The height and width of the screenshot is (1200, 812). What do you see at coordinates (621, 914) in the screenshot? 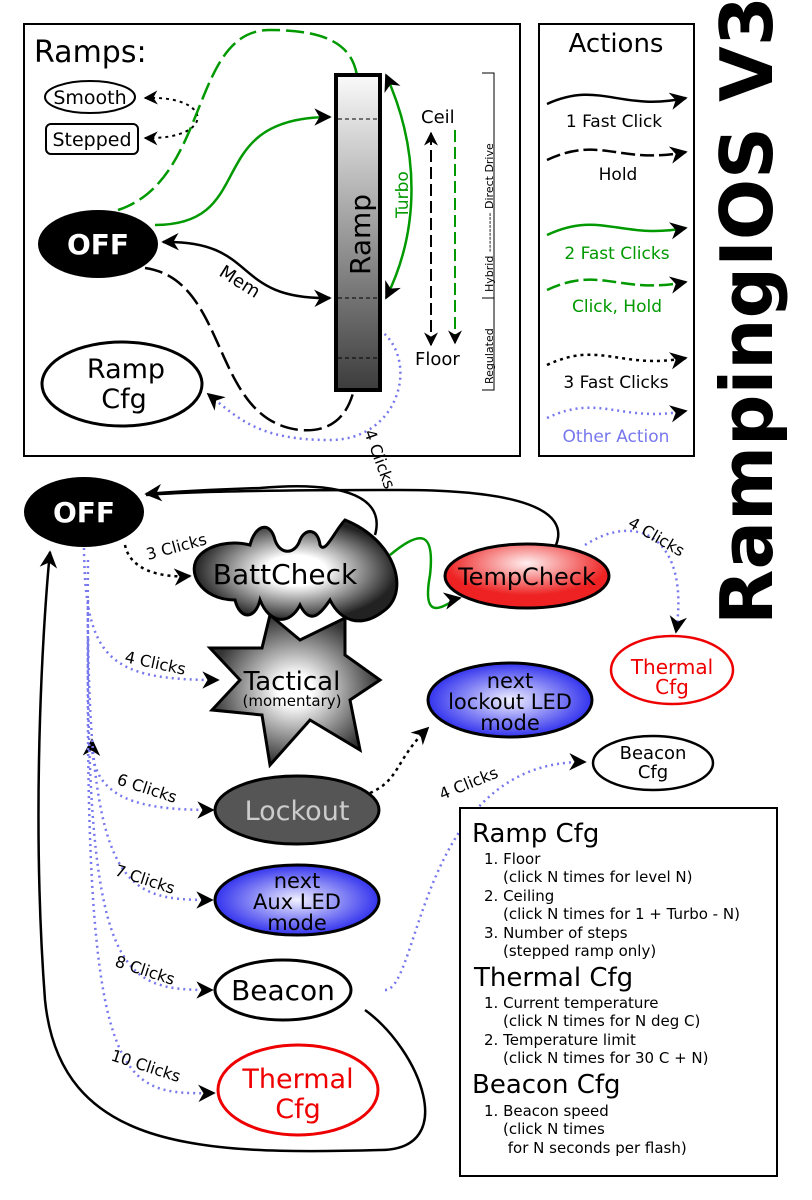
I see `legend-line: (click N times for 1 + Turbo - N)` at bounding box center [621, 914].